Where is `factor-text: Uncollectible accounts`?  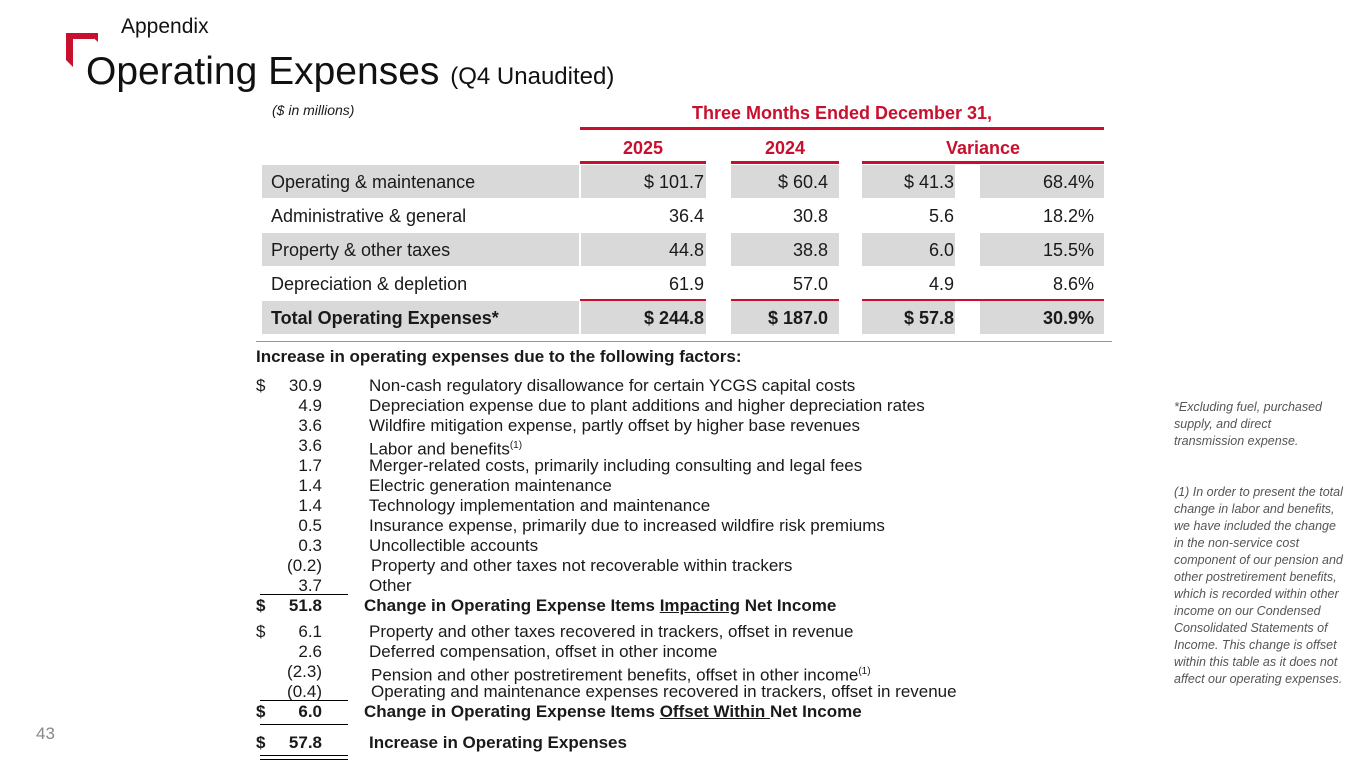
factor-text: Uncollectible accounts is located at coordinates (454, 545).